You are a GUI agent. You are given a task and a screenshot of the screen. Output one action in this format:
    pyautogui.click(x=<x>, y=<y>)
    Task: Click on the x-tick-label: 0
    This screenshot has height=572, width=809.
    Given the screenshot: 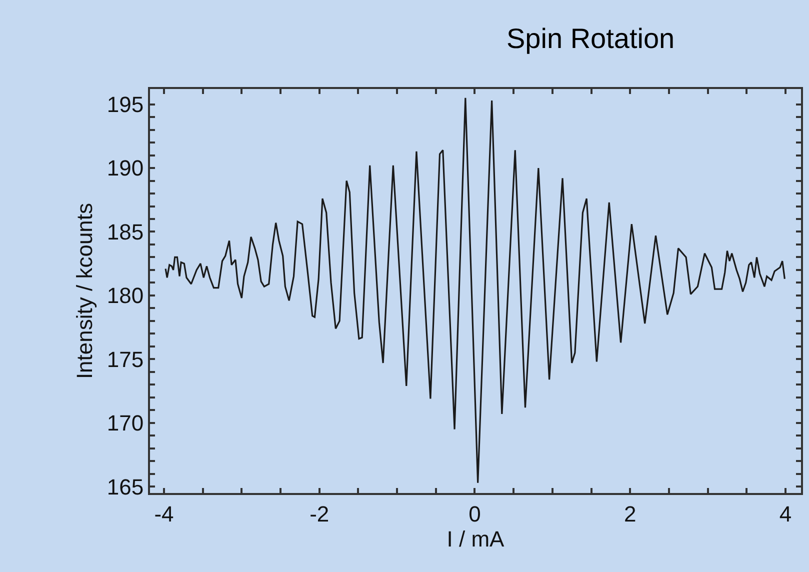 What is the action you would take?
    pyautogui.click(x=474, y=513)
    